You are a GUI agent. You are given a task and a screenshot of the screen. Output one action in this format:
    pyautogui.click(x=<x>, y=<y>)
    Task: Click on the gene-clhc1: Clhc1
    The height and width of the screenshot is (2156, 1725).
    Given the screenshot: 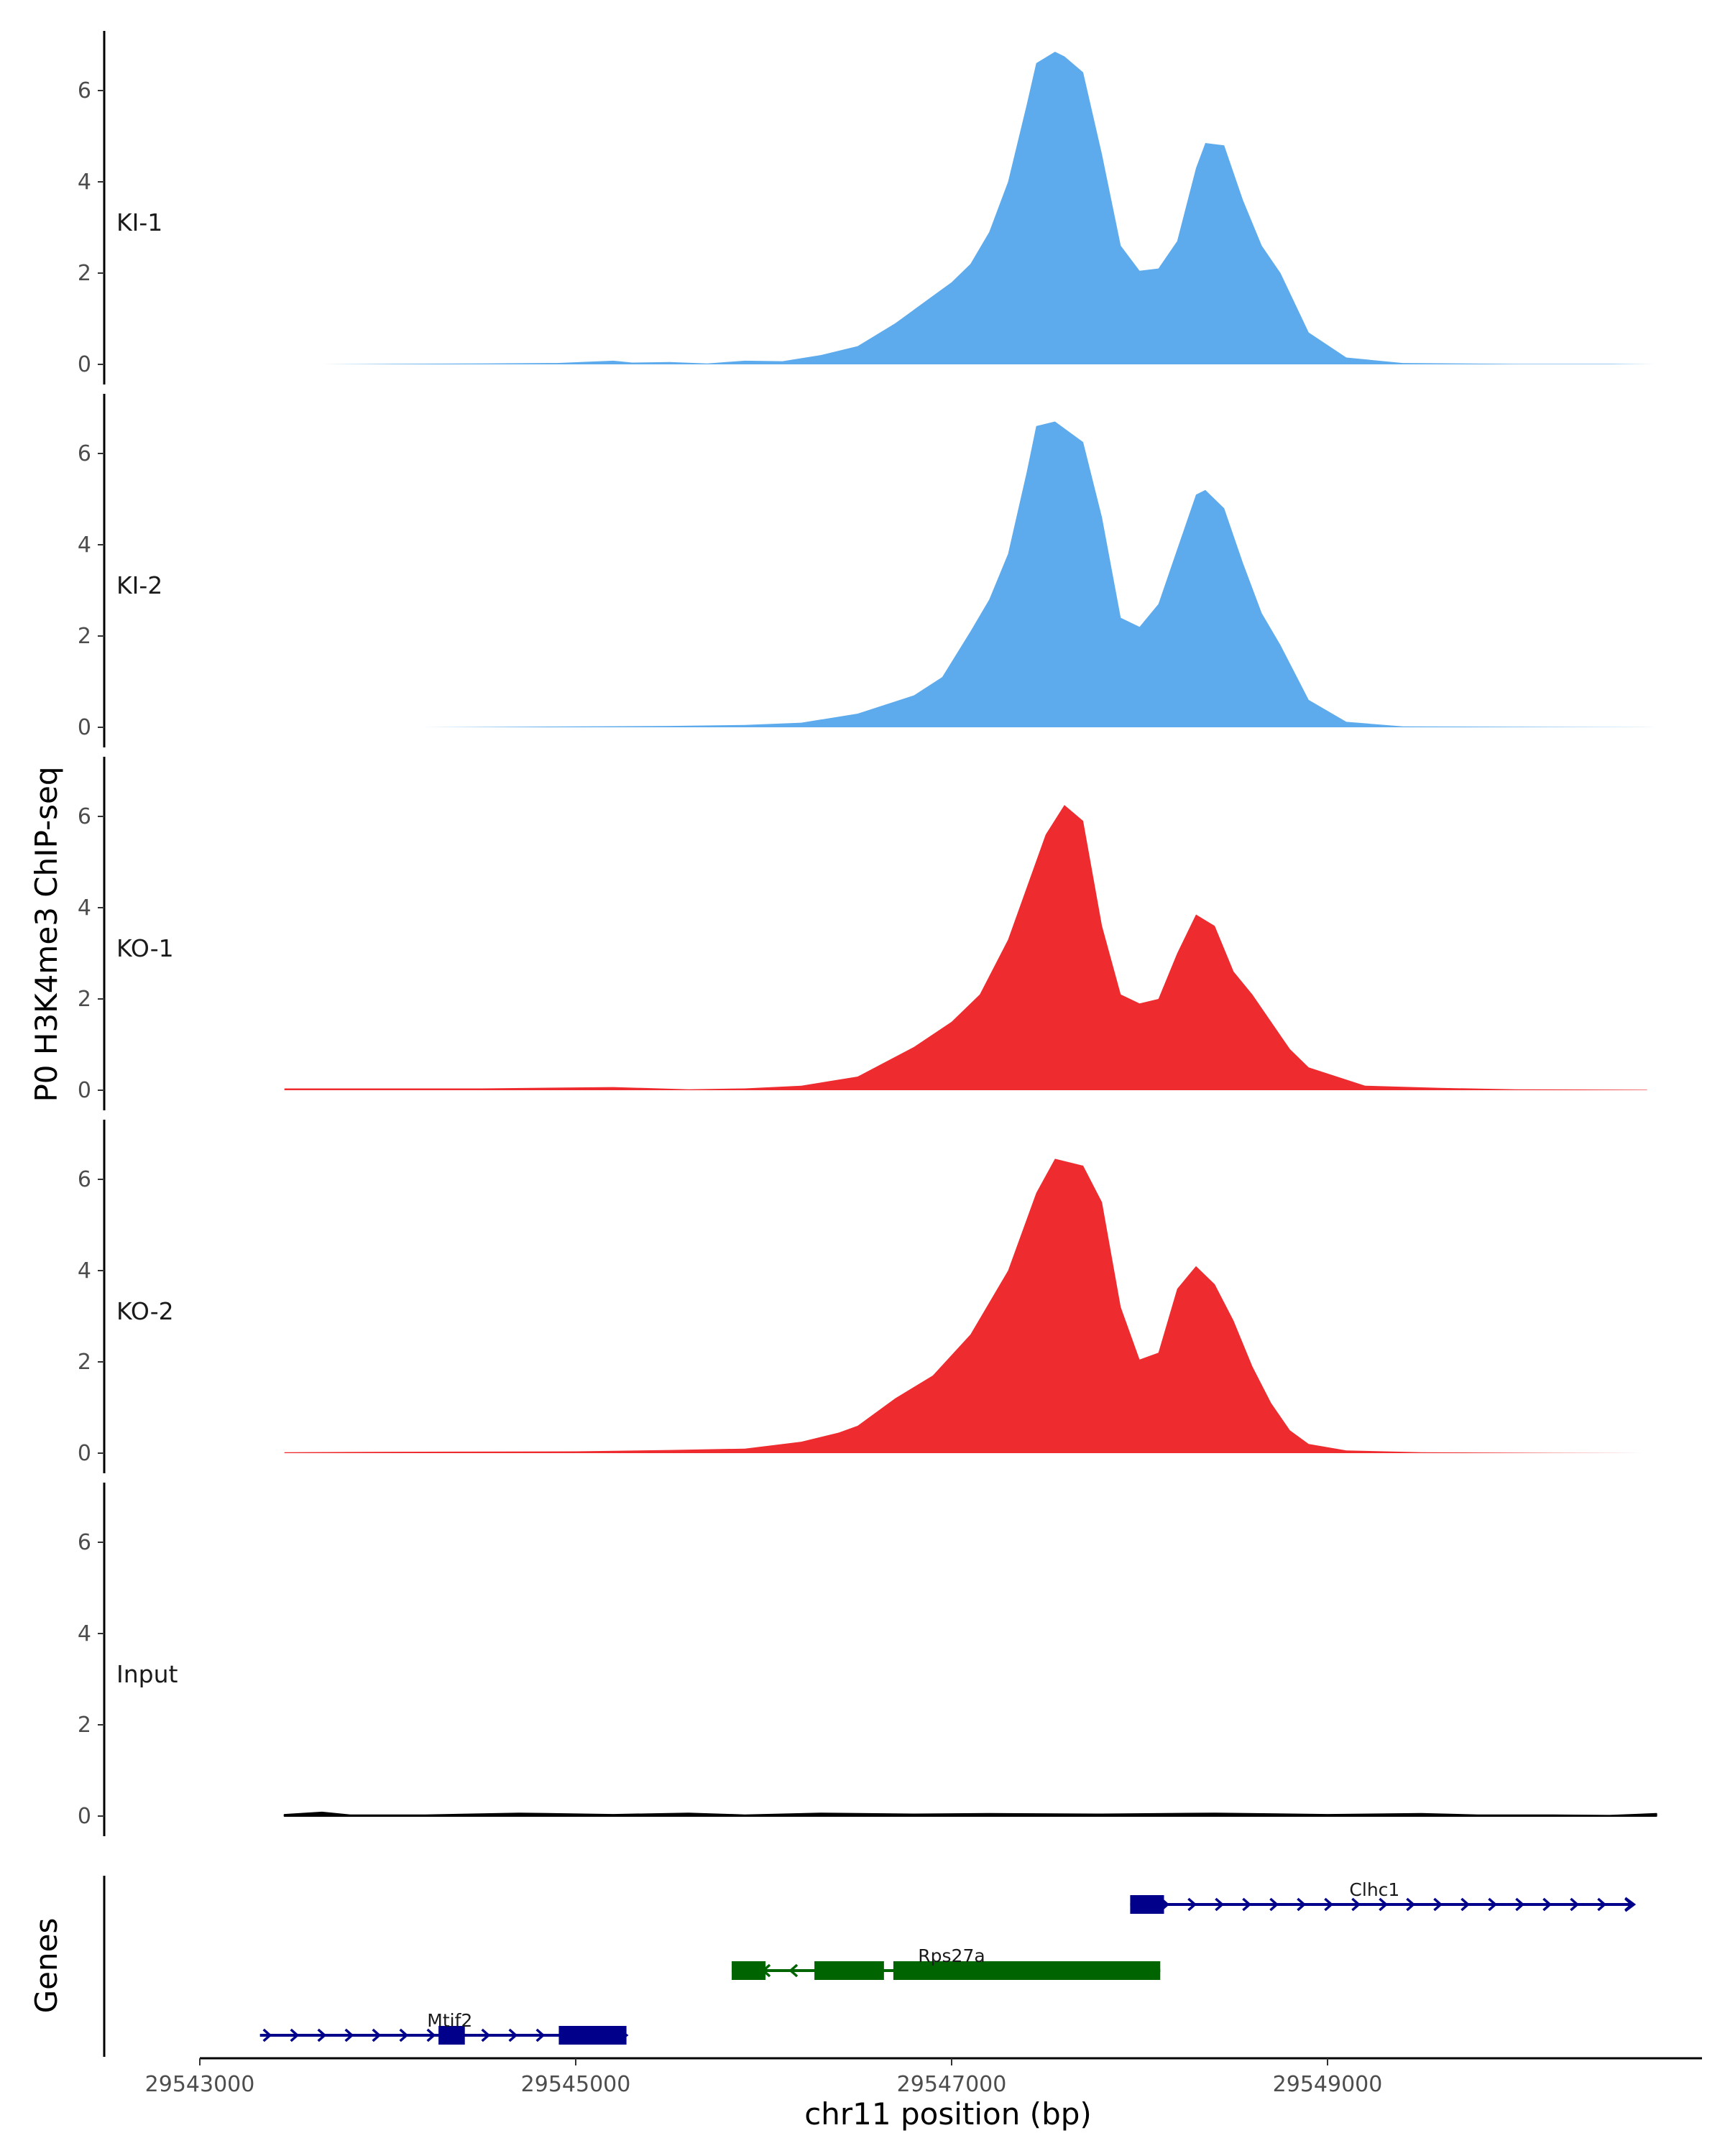 What is the action you would take?
    pyautogui.click(x=1383, y=1897)
    